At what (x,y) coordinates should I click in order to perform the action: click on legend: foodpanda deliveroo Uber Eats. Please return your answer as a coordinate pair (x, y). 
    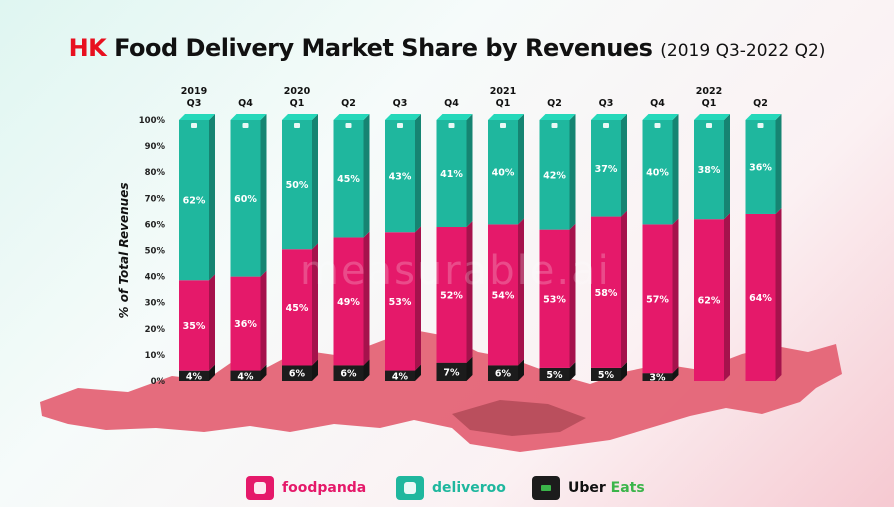
    Looking at the image, I should click on (447, 489).